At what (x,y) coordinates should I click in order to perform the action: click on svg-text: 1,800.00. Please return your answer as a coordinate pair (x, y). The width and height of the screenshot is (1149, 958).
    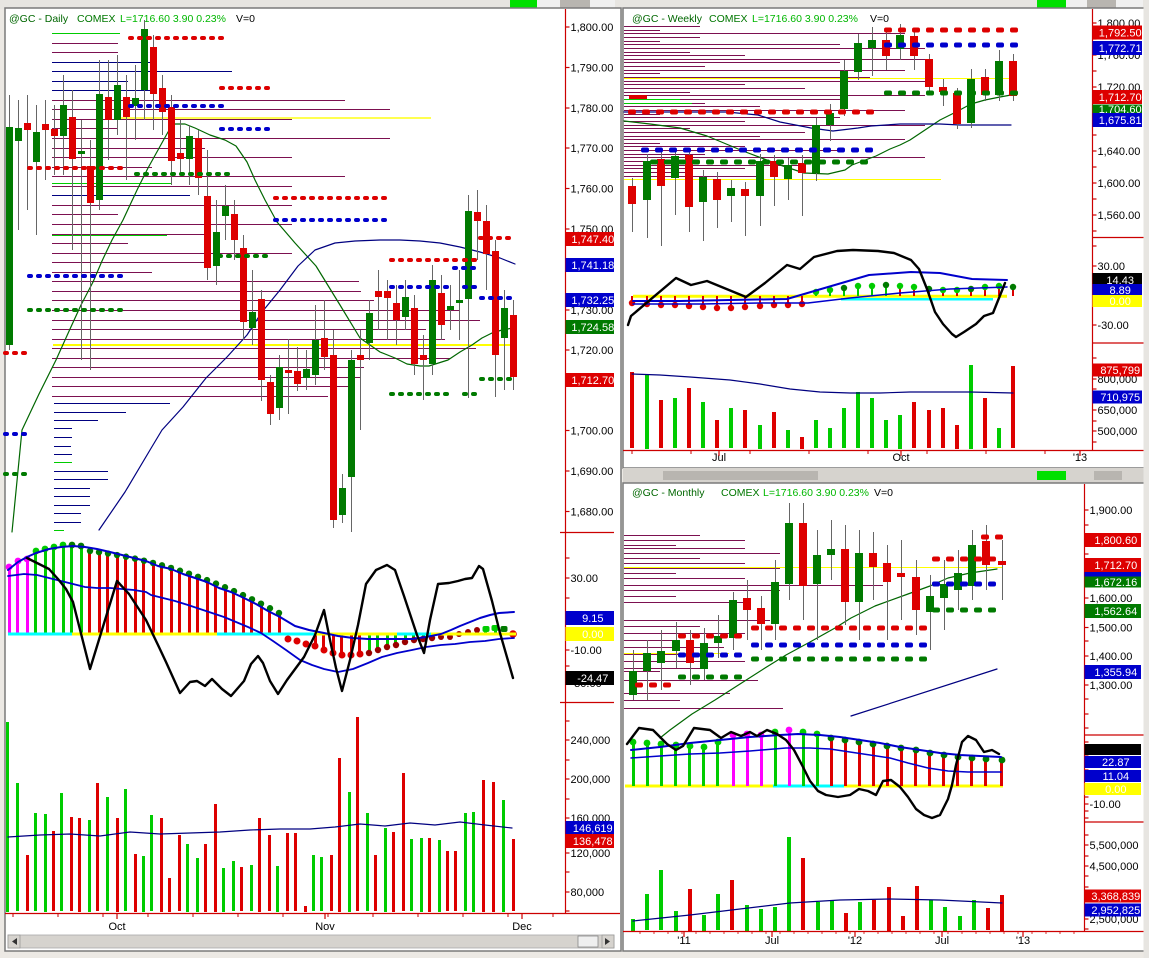
    Looking at the image, I should click on (592, 28).